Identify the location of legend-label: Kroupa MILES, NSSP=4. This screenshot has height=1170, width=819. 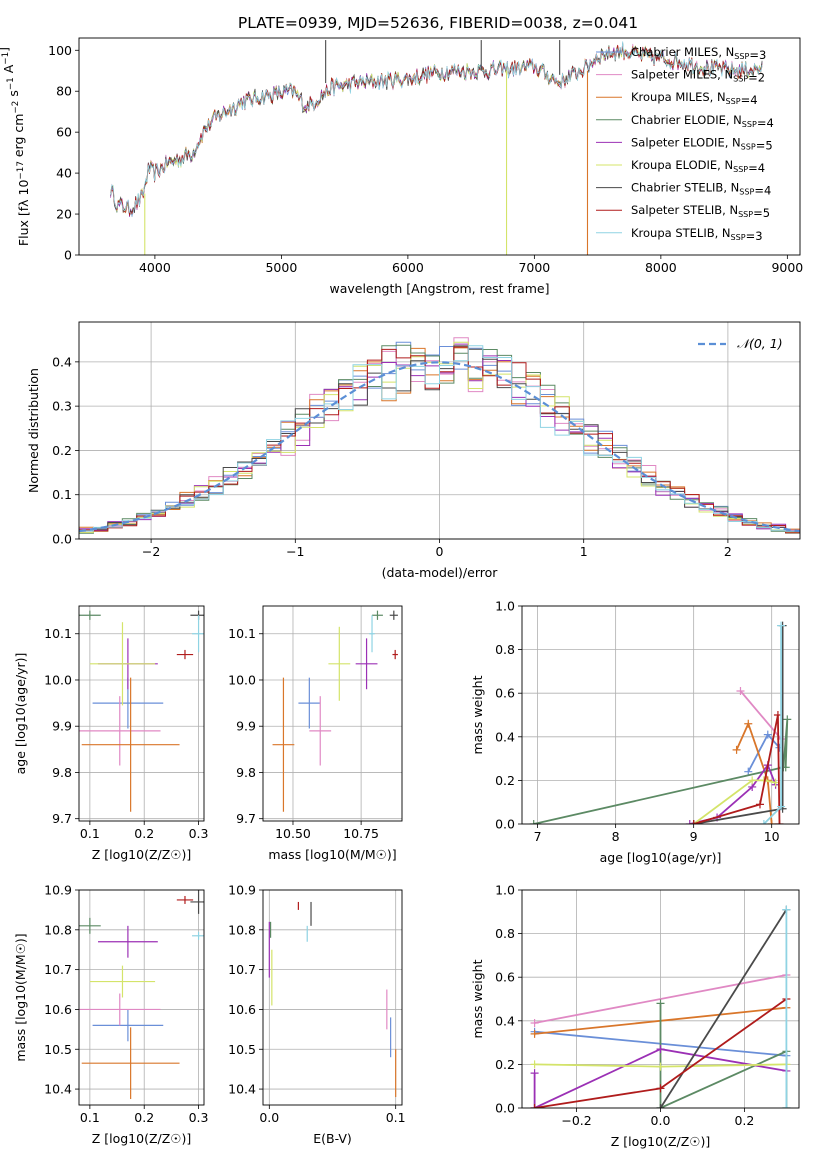
(694, 98).